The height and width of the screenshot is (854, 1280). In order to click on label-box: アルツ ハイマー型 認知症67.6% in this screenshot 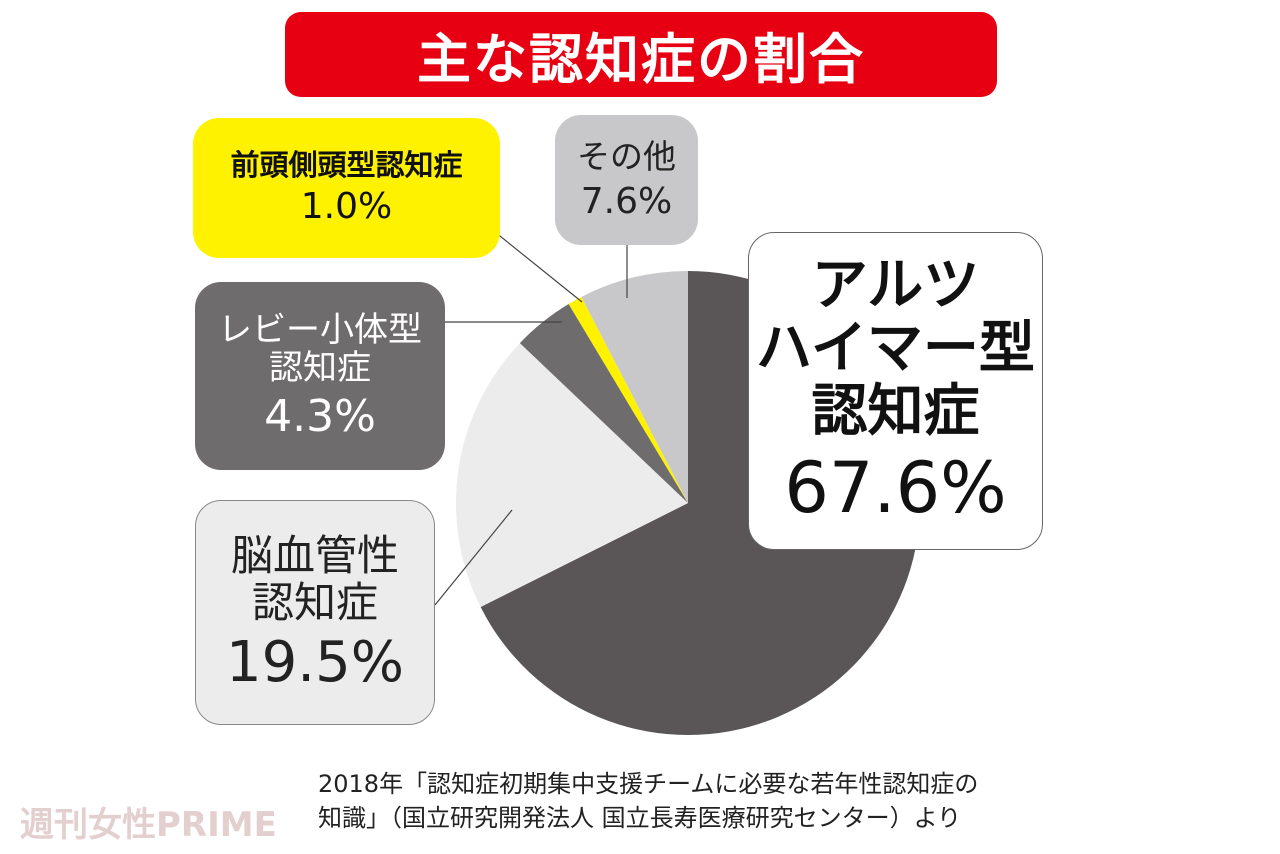, I will do `click(895, 391)`.